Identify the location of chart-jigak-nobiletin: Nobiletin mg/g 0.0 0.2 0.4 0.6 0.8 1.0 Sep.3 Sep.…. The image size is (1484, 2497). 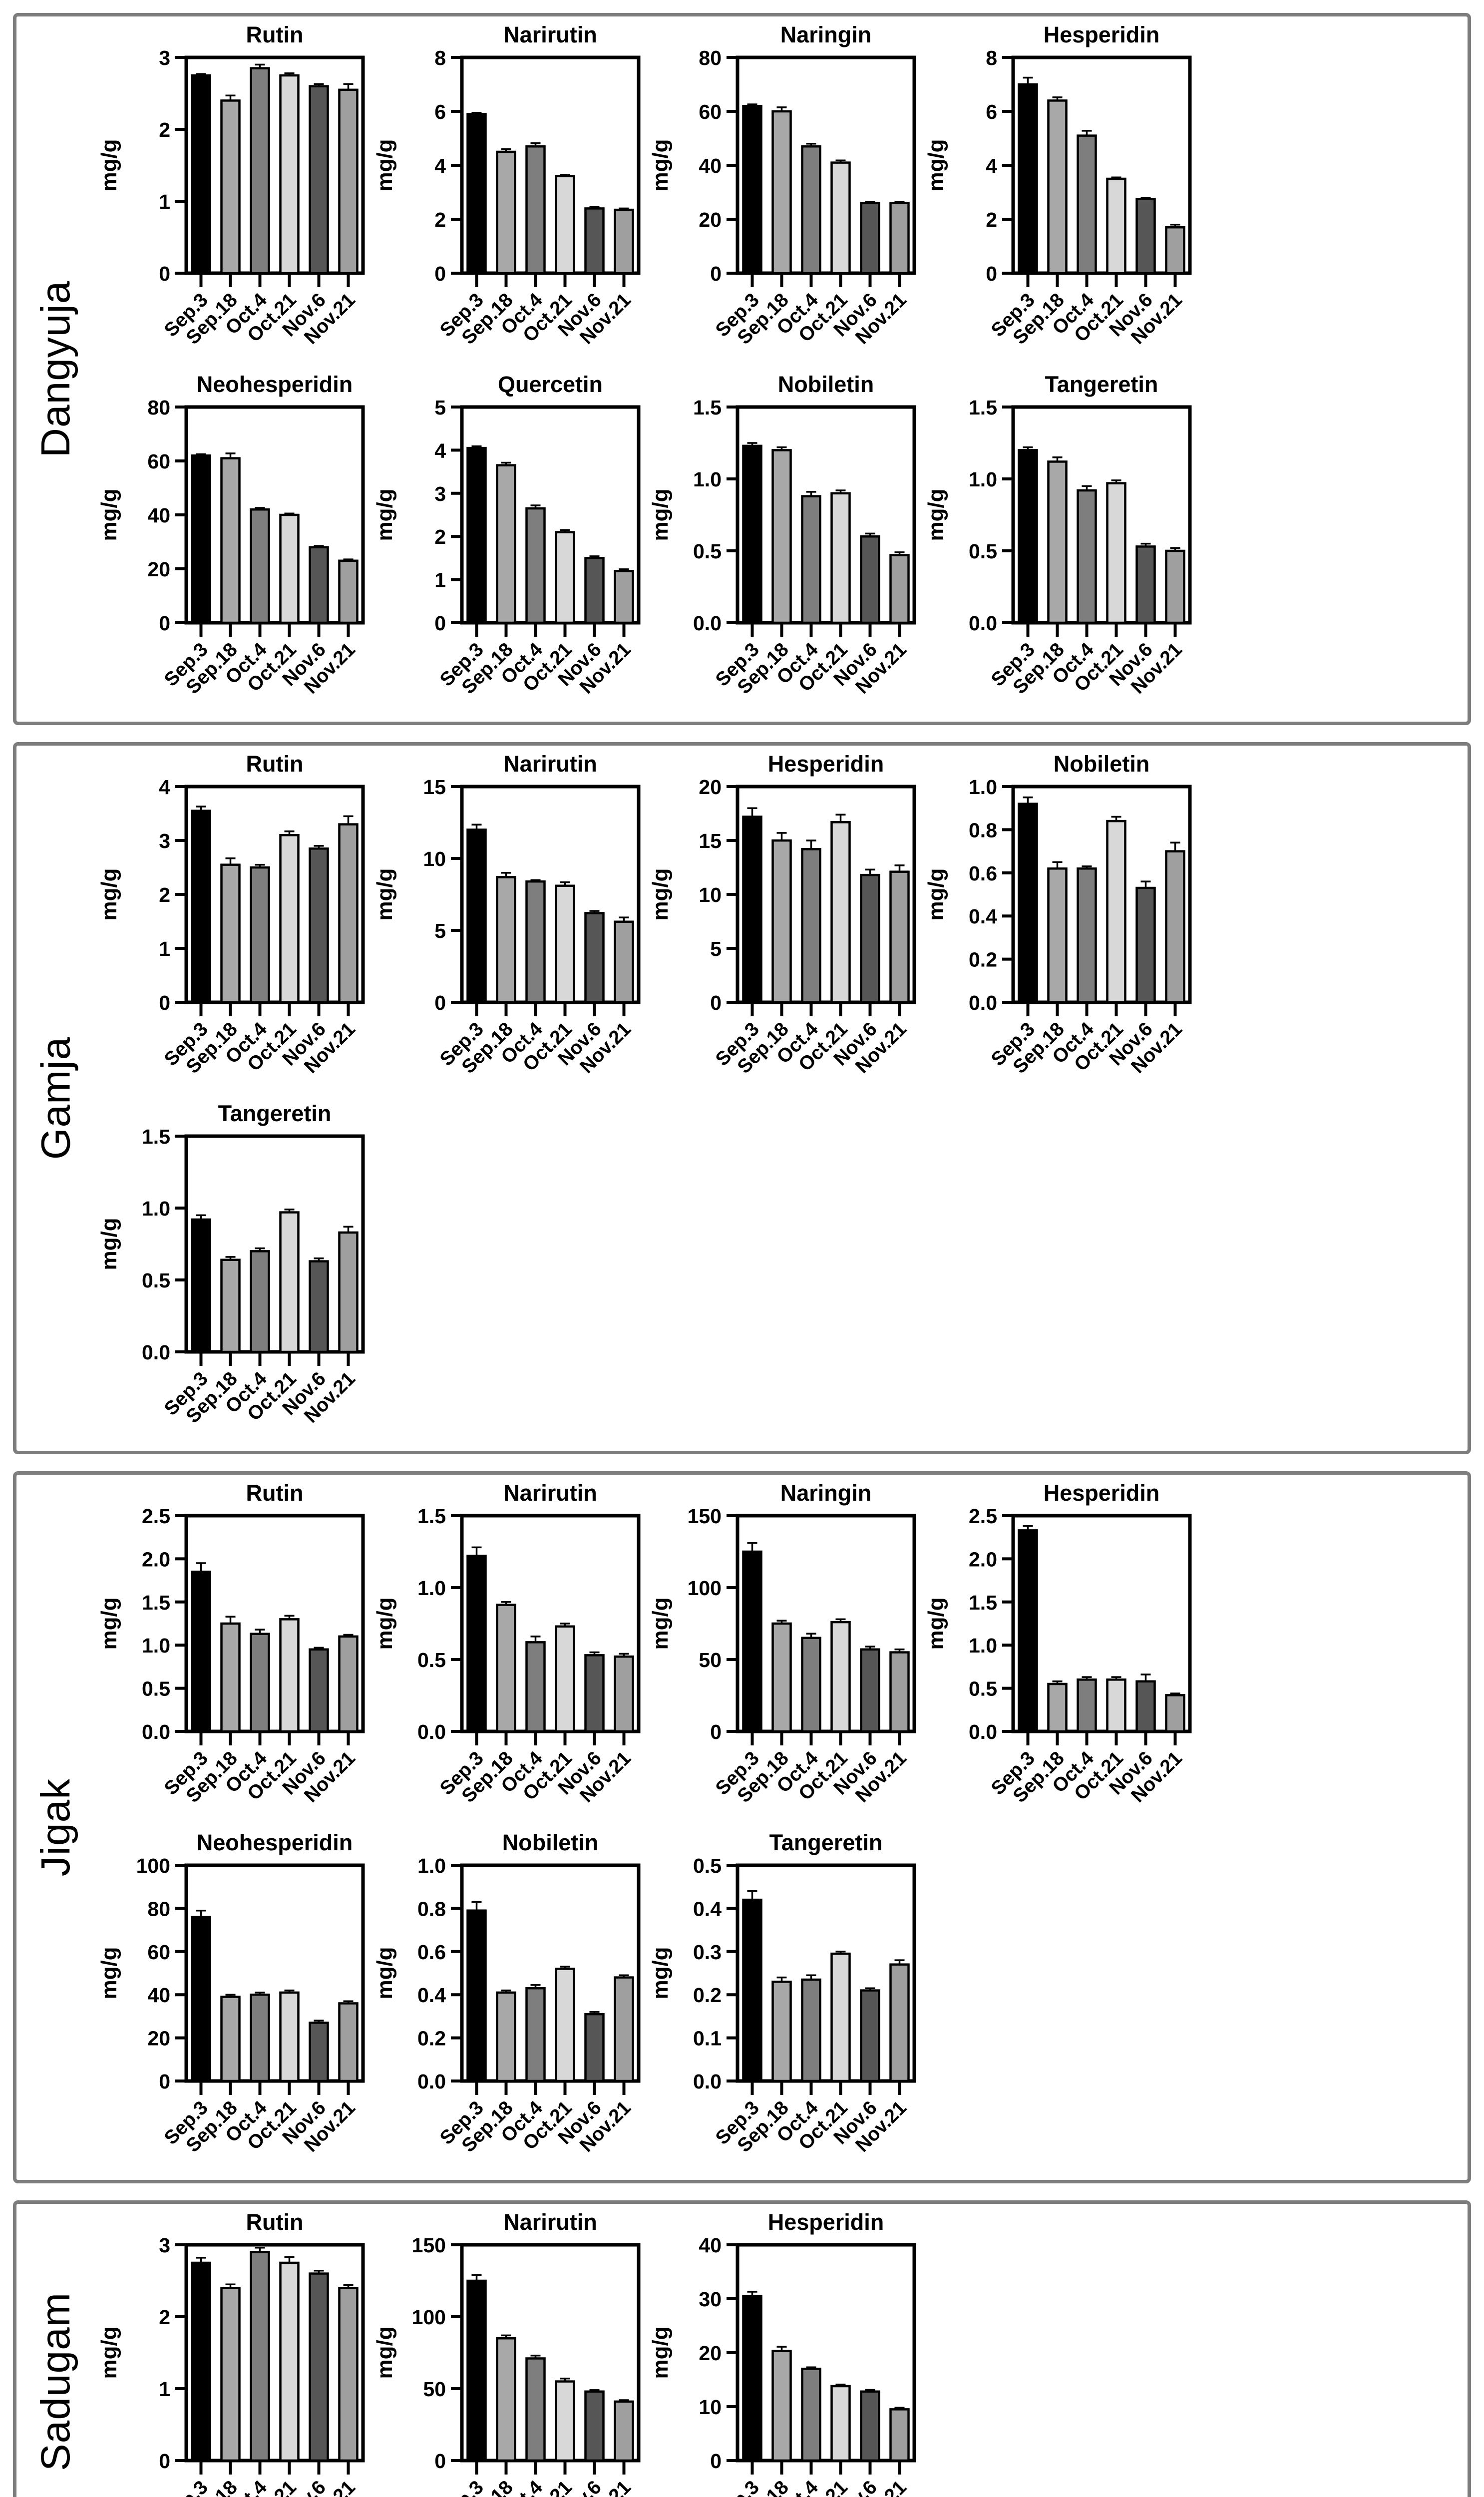
(507, 2002).